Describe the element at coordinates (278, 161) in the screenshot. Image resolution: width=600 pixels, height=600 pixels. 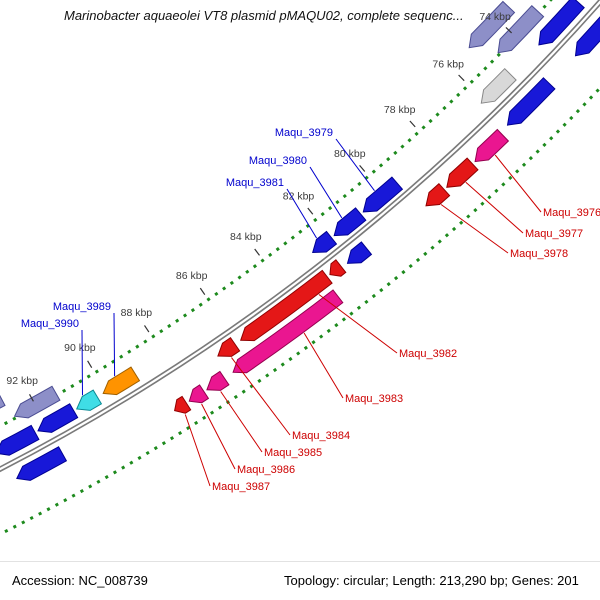
I see `gene-label-Maqu_3980: Maqu_3980` at that location.